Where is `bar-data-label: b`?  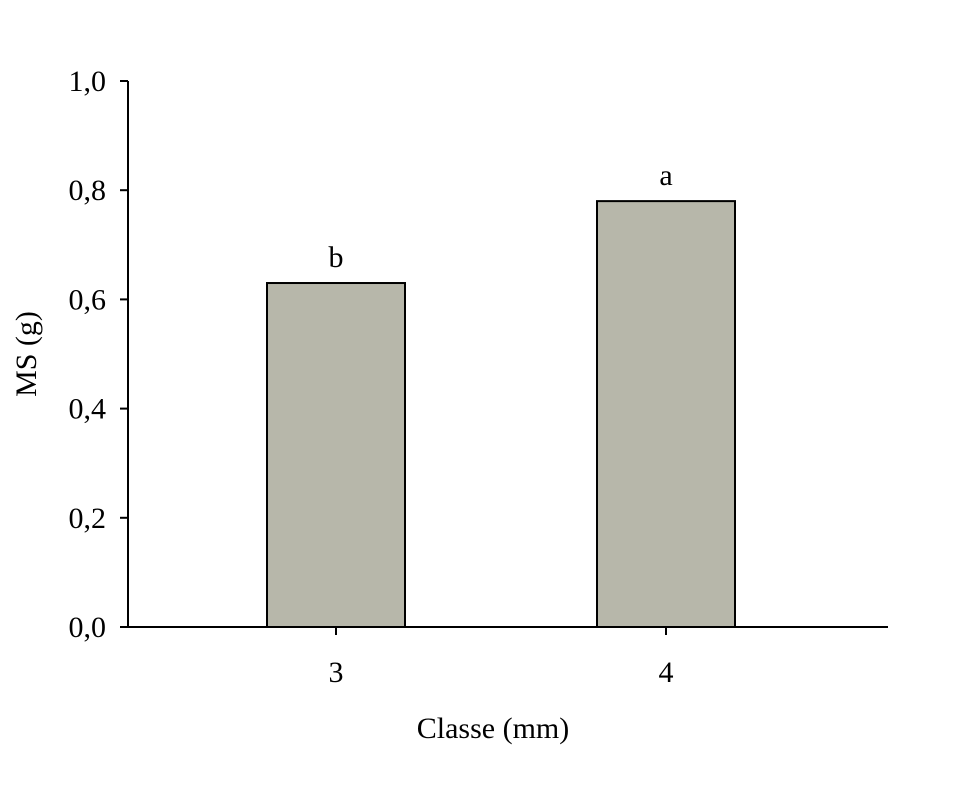
bar-data-label: b is located at coordinates (336, 257).